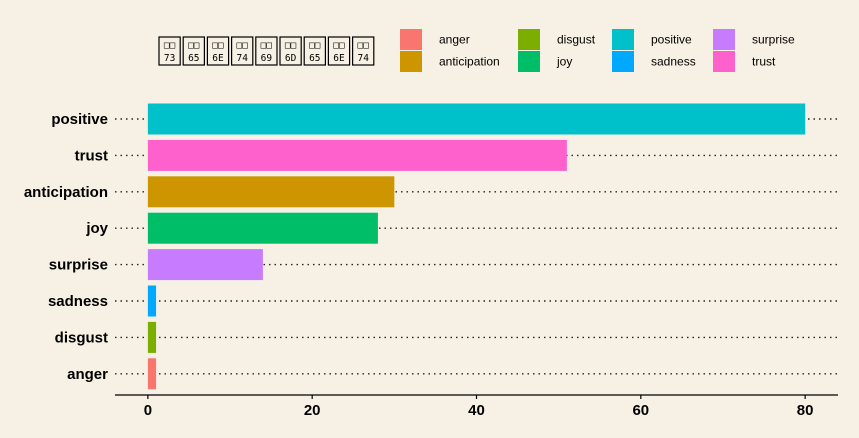 The image size is (859, 438). Describe the element at coordinates (267, 58) in the screenshot. I see `title-glyph-code: 69` at that location.